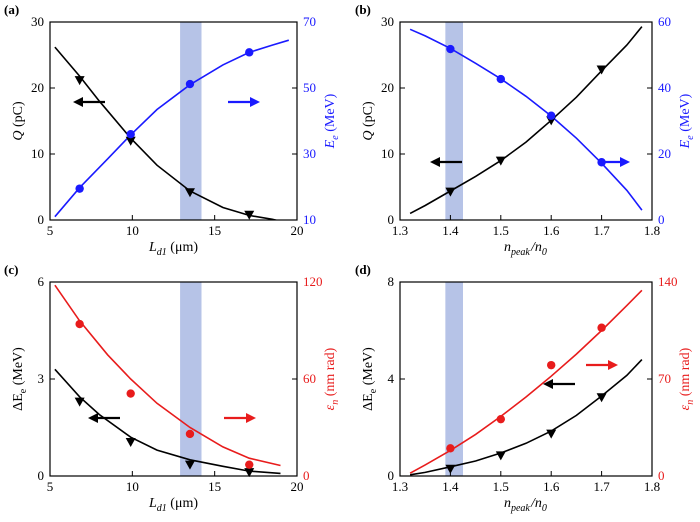 This screenshot has width=700, height=522. I want to click on panel-label: (d), so click(363, 269).